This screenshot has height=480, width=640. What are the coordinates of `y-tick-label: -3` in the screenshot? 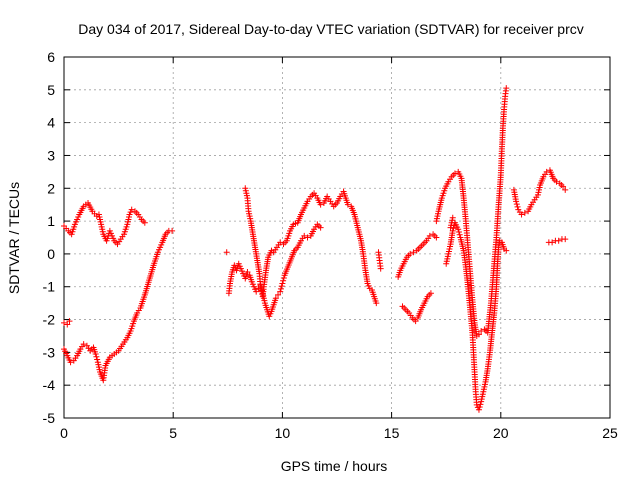 It's located at (49, 352).